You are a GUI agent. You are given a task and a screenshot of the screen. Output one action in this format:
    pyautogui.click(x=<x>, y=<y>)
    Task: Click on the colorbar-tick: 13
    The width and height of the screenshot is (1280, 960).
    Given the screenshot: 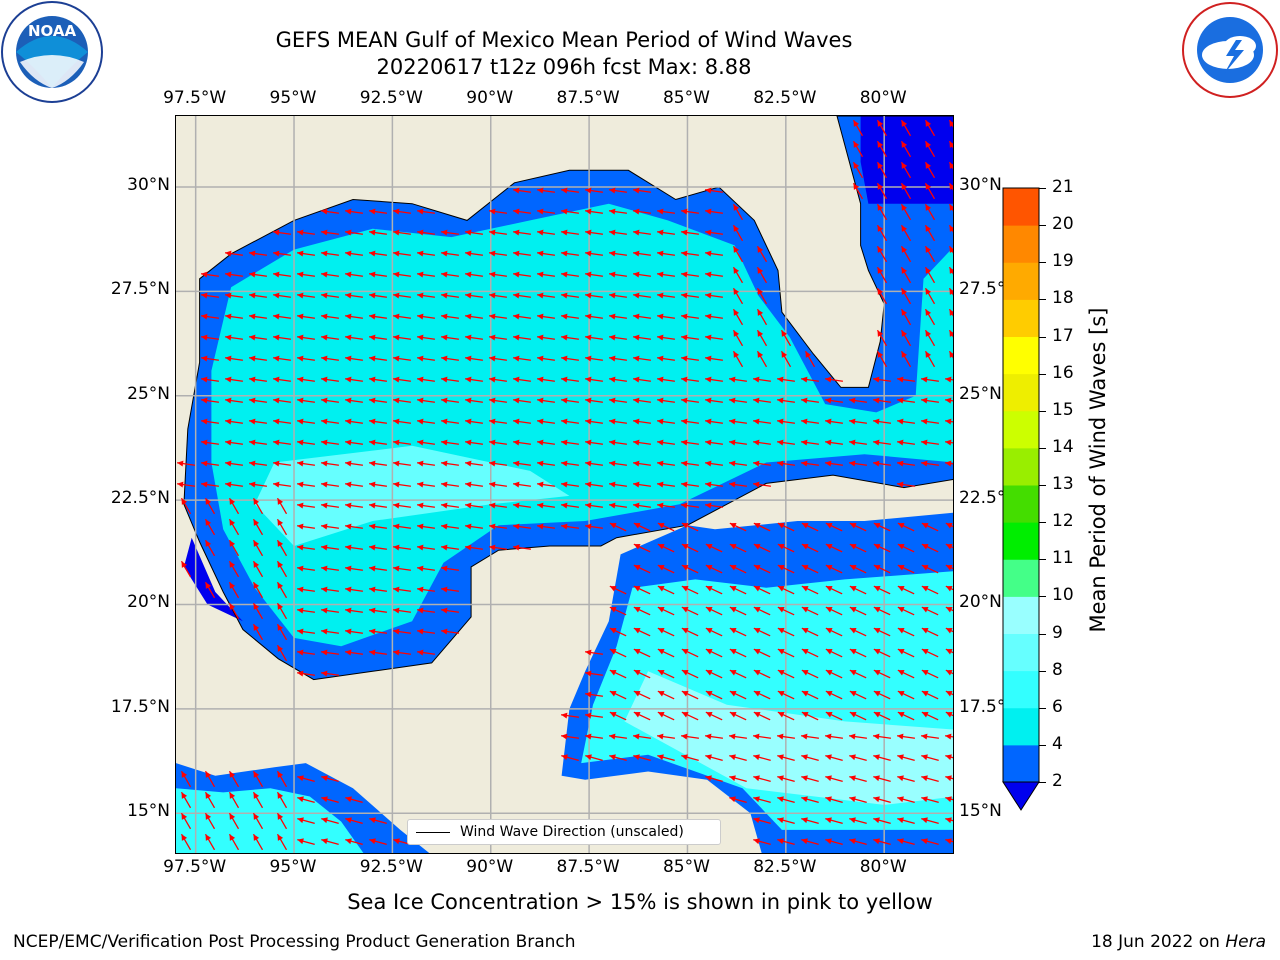 What is the action you would take?
    pyautogui.click(x=1063, y=484)
    